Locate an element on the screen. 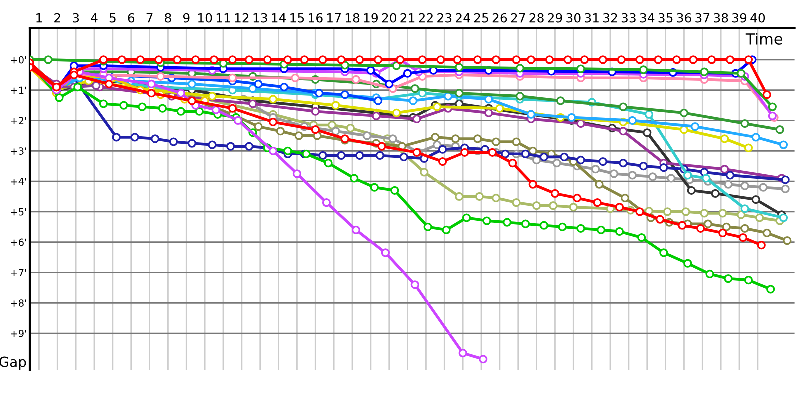 This screenshot has width=800, height=400. y-tick-label: +5' is located at coordinates (18, 212).